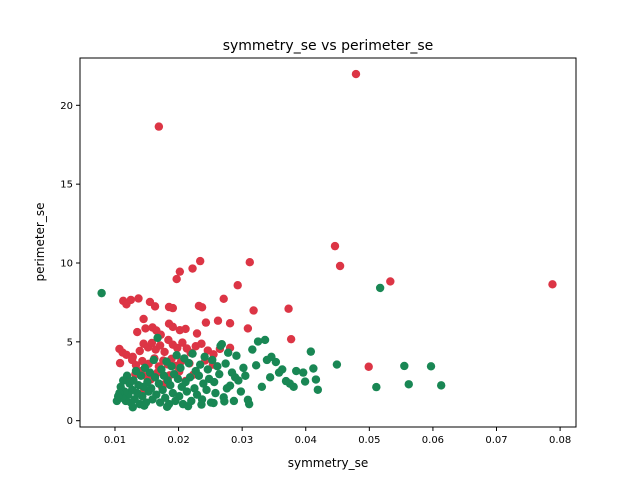  Describe the element at coordinates (115, 440) in the screenshot. I see `x-tick-label: 0.01` at that location.